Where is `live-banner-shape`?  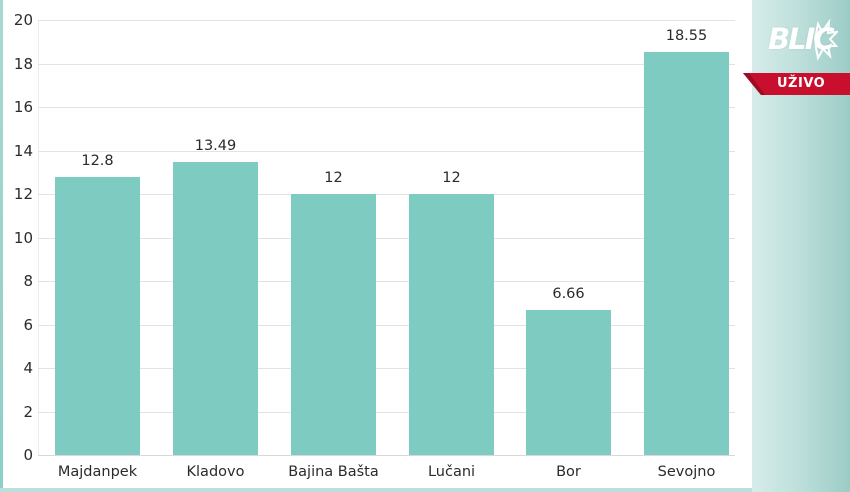 live-banner-shape is located at coordinates (796, 84).